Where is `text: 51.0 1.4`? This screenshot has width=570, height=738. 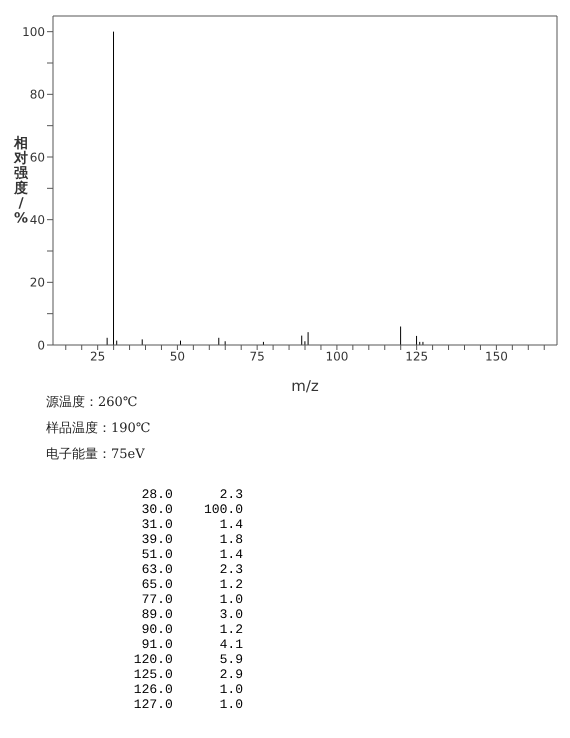
text: 51.0 1.4 is located at coordinates (191, 554).